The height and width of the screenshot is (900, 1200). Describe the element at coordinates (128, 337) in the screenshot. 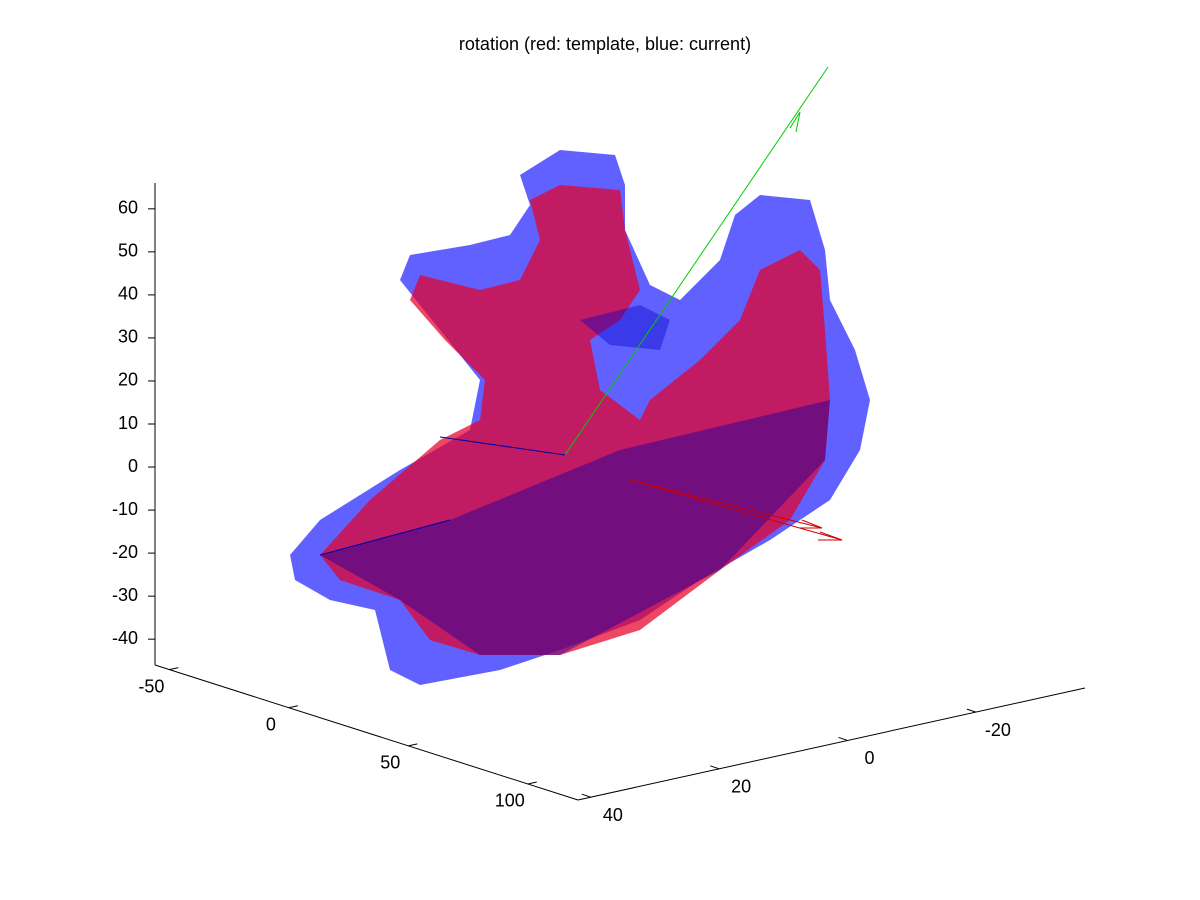

I see `z-tick-label: 30` at that location.